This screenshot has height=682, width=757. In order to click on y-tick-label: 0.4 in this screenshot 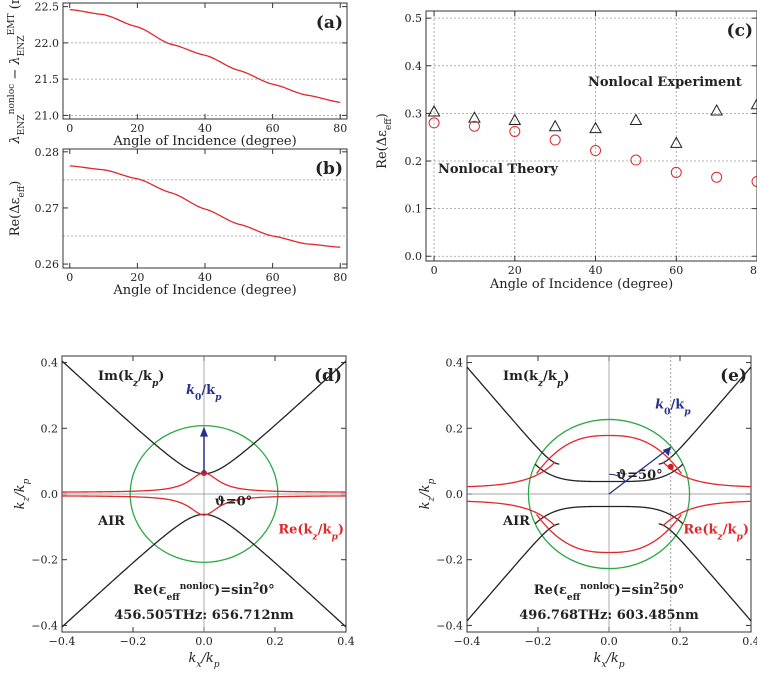, I will do `click(414, 66)`.